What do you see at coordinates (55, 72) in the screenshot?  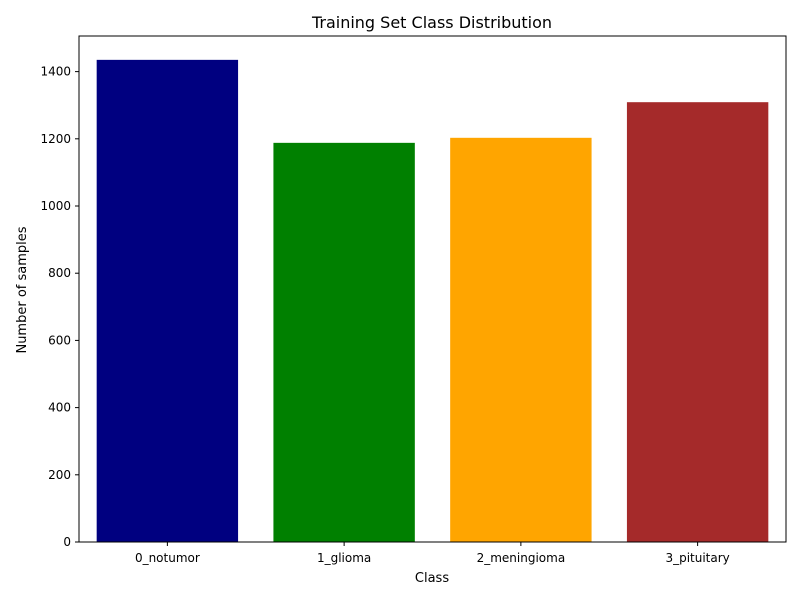 I see `y-tick-label: 1400` at bounding box center [55, 72].